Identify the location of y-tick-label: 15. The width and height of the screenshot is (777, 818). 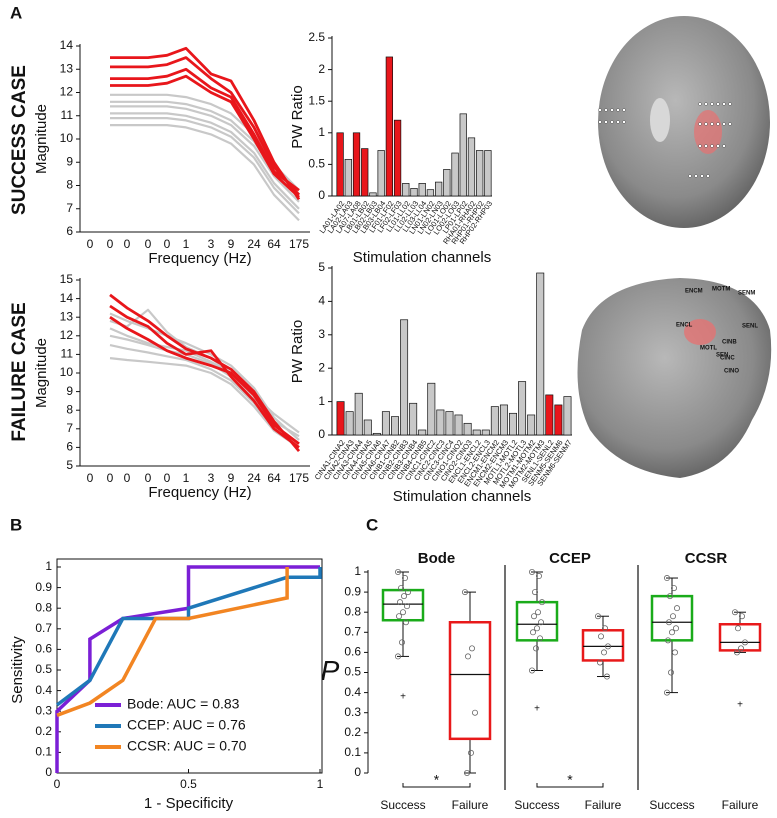
(67, 279).